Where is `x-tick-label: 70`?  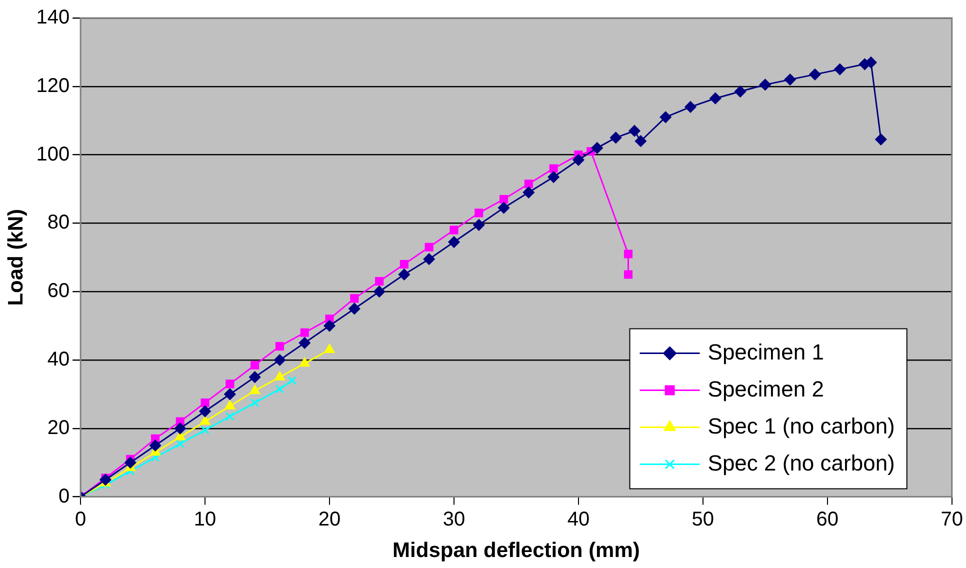
x-tick-label: 70 is located at coordinates (951, 519).